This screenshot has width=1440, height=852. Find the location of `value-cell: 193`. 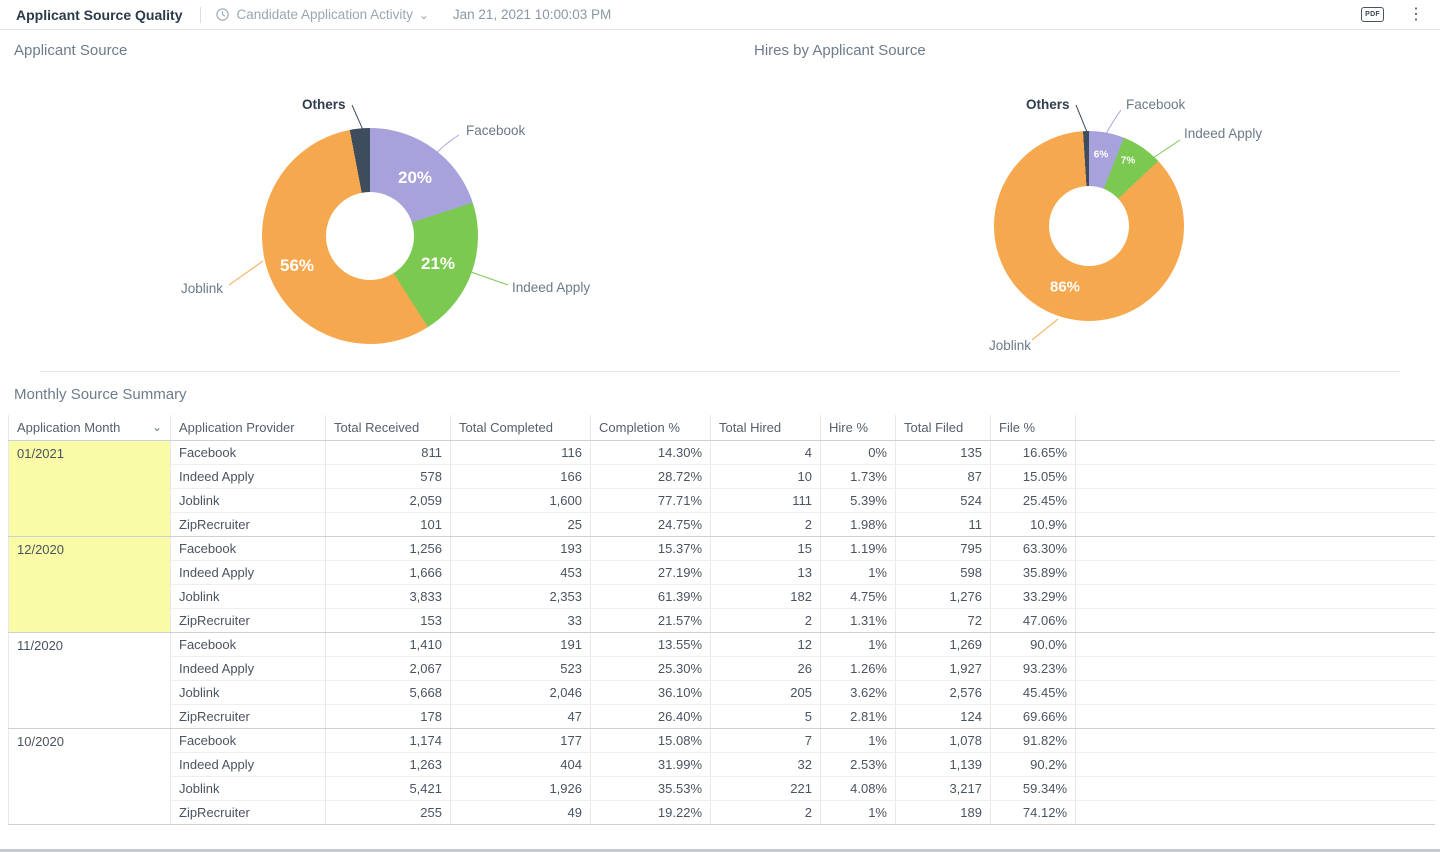

value-cell: 193 is located at coordinates (520, 548).